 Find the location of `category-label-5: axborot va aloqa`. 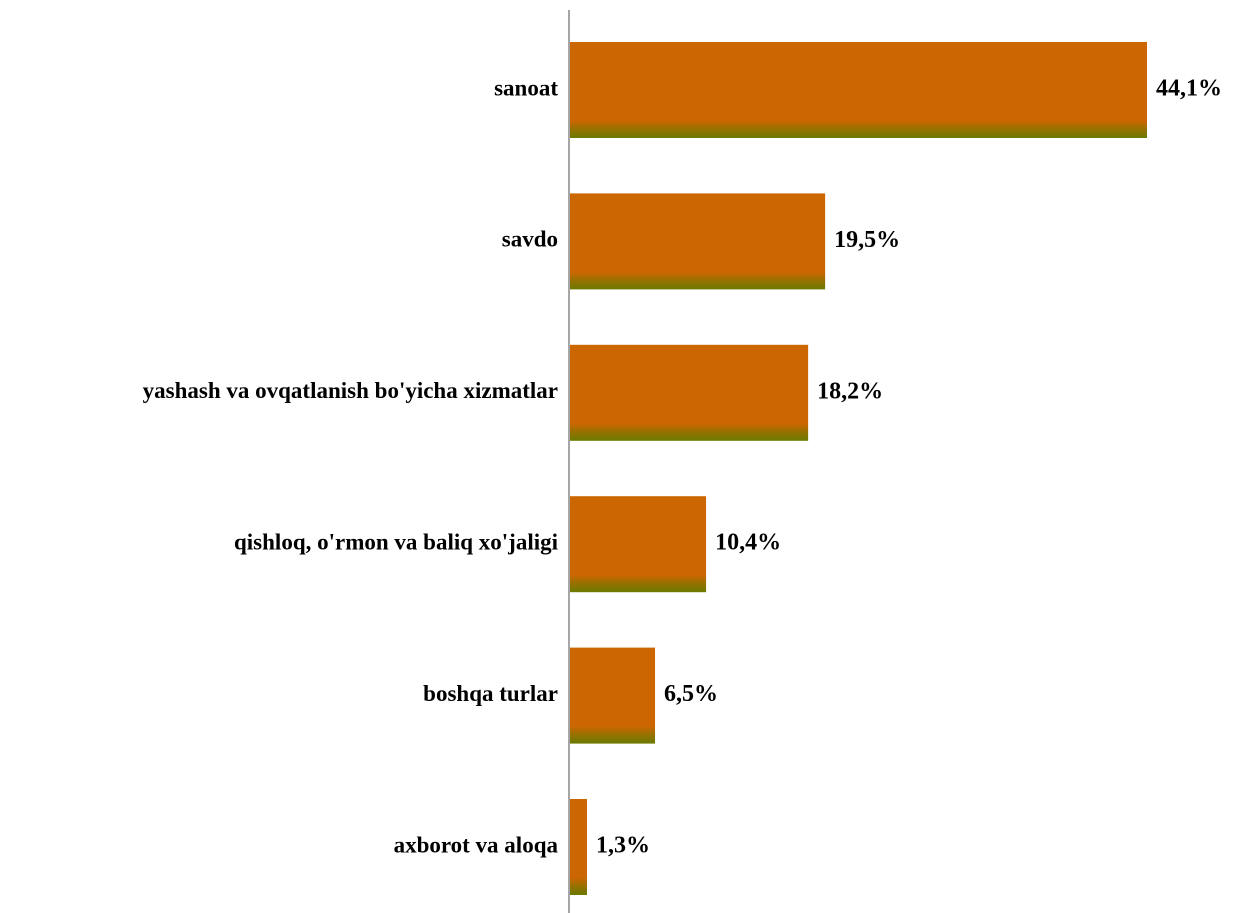

category-label-5: axborot va aloqa is located at coordinates (476, 844).